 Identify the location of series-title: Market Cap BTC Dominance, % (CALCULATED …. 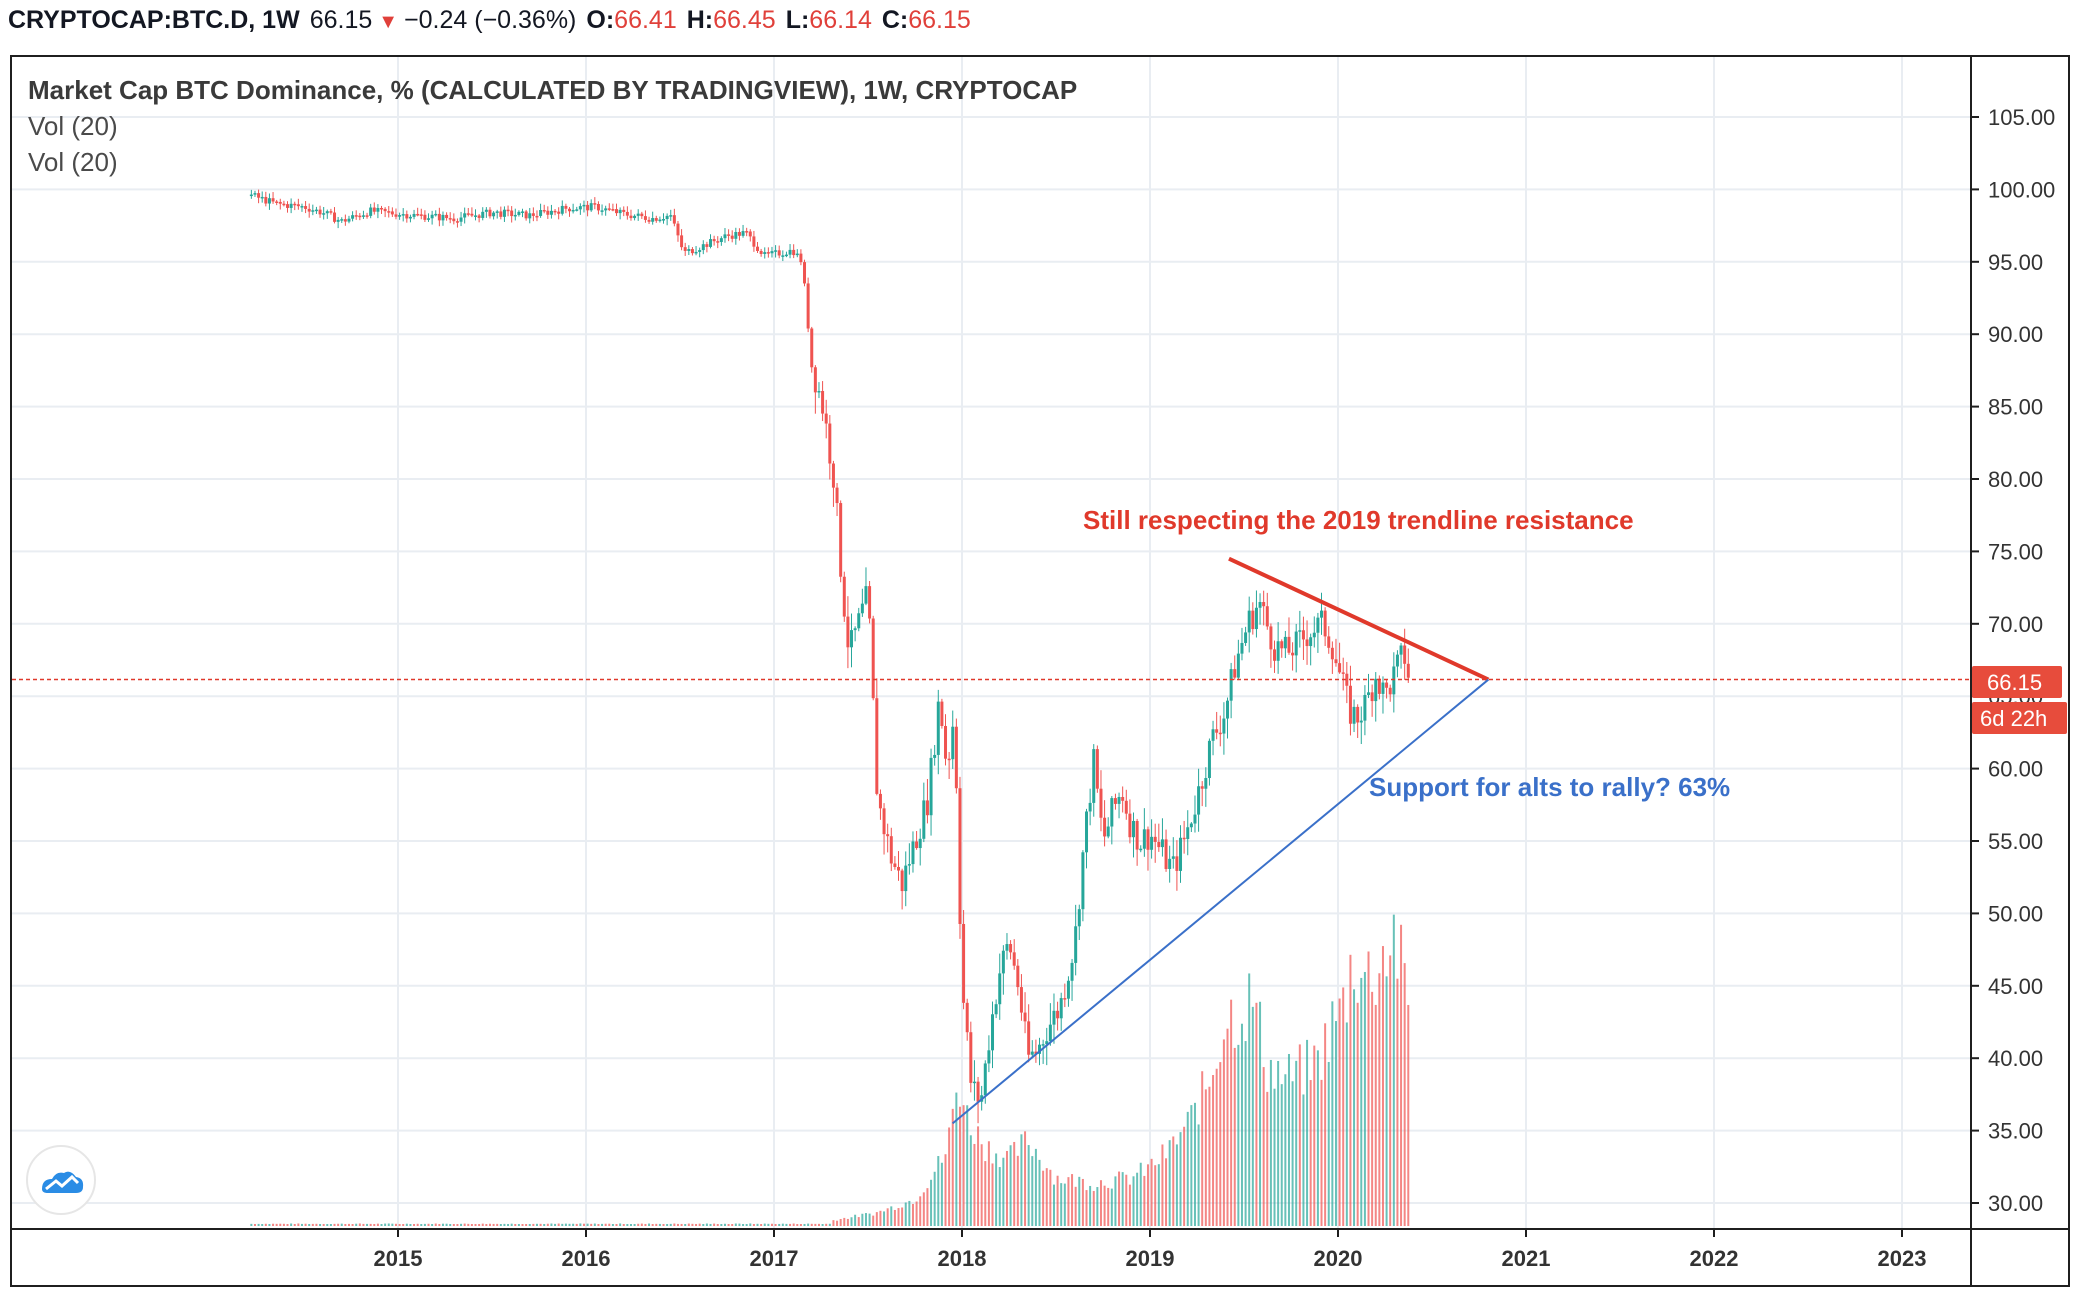
(553, 90).